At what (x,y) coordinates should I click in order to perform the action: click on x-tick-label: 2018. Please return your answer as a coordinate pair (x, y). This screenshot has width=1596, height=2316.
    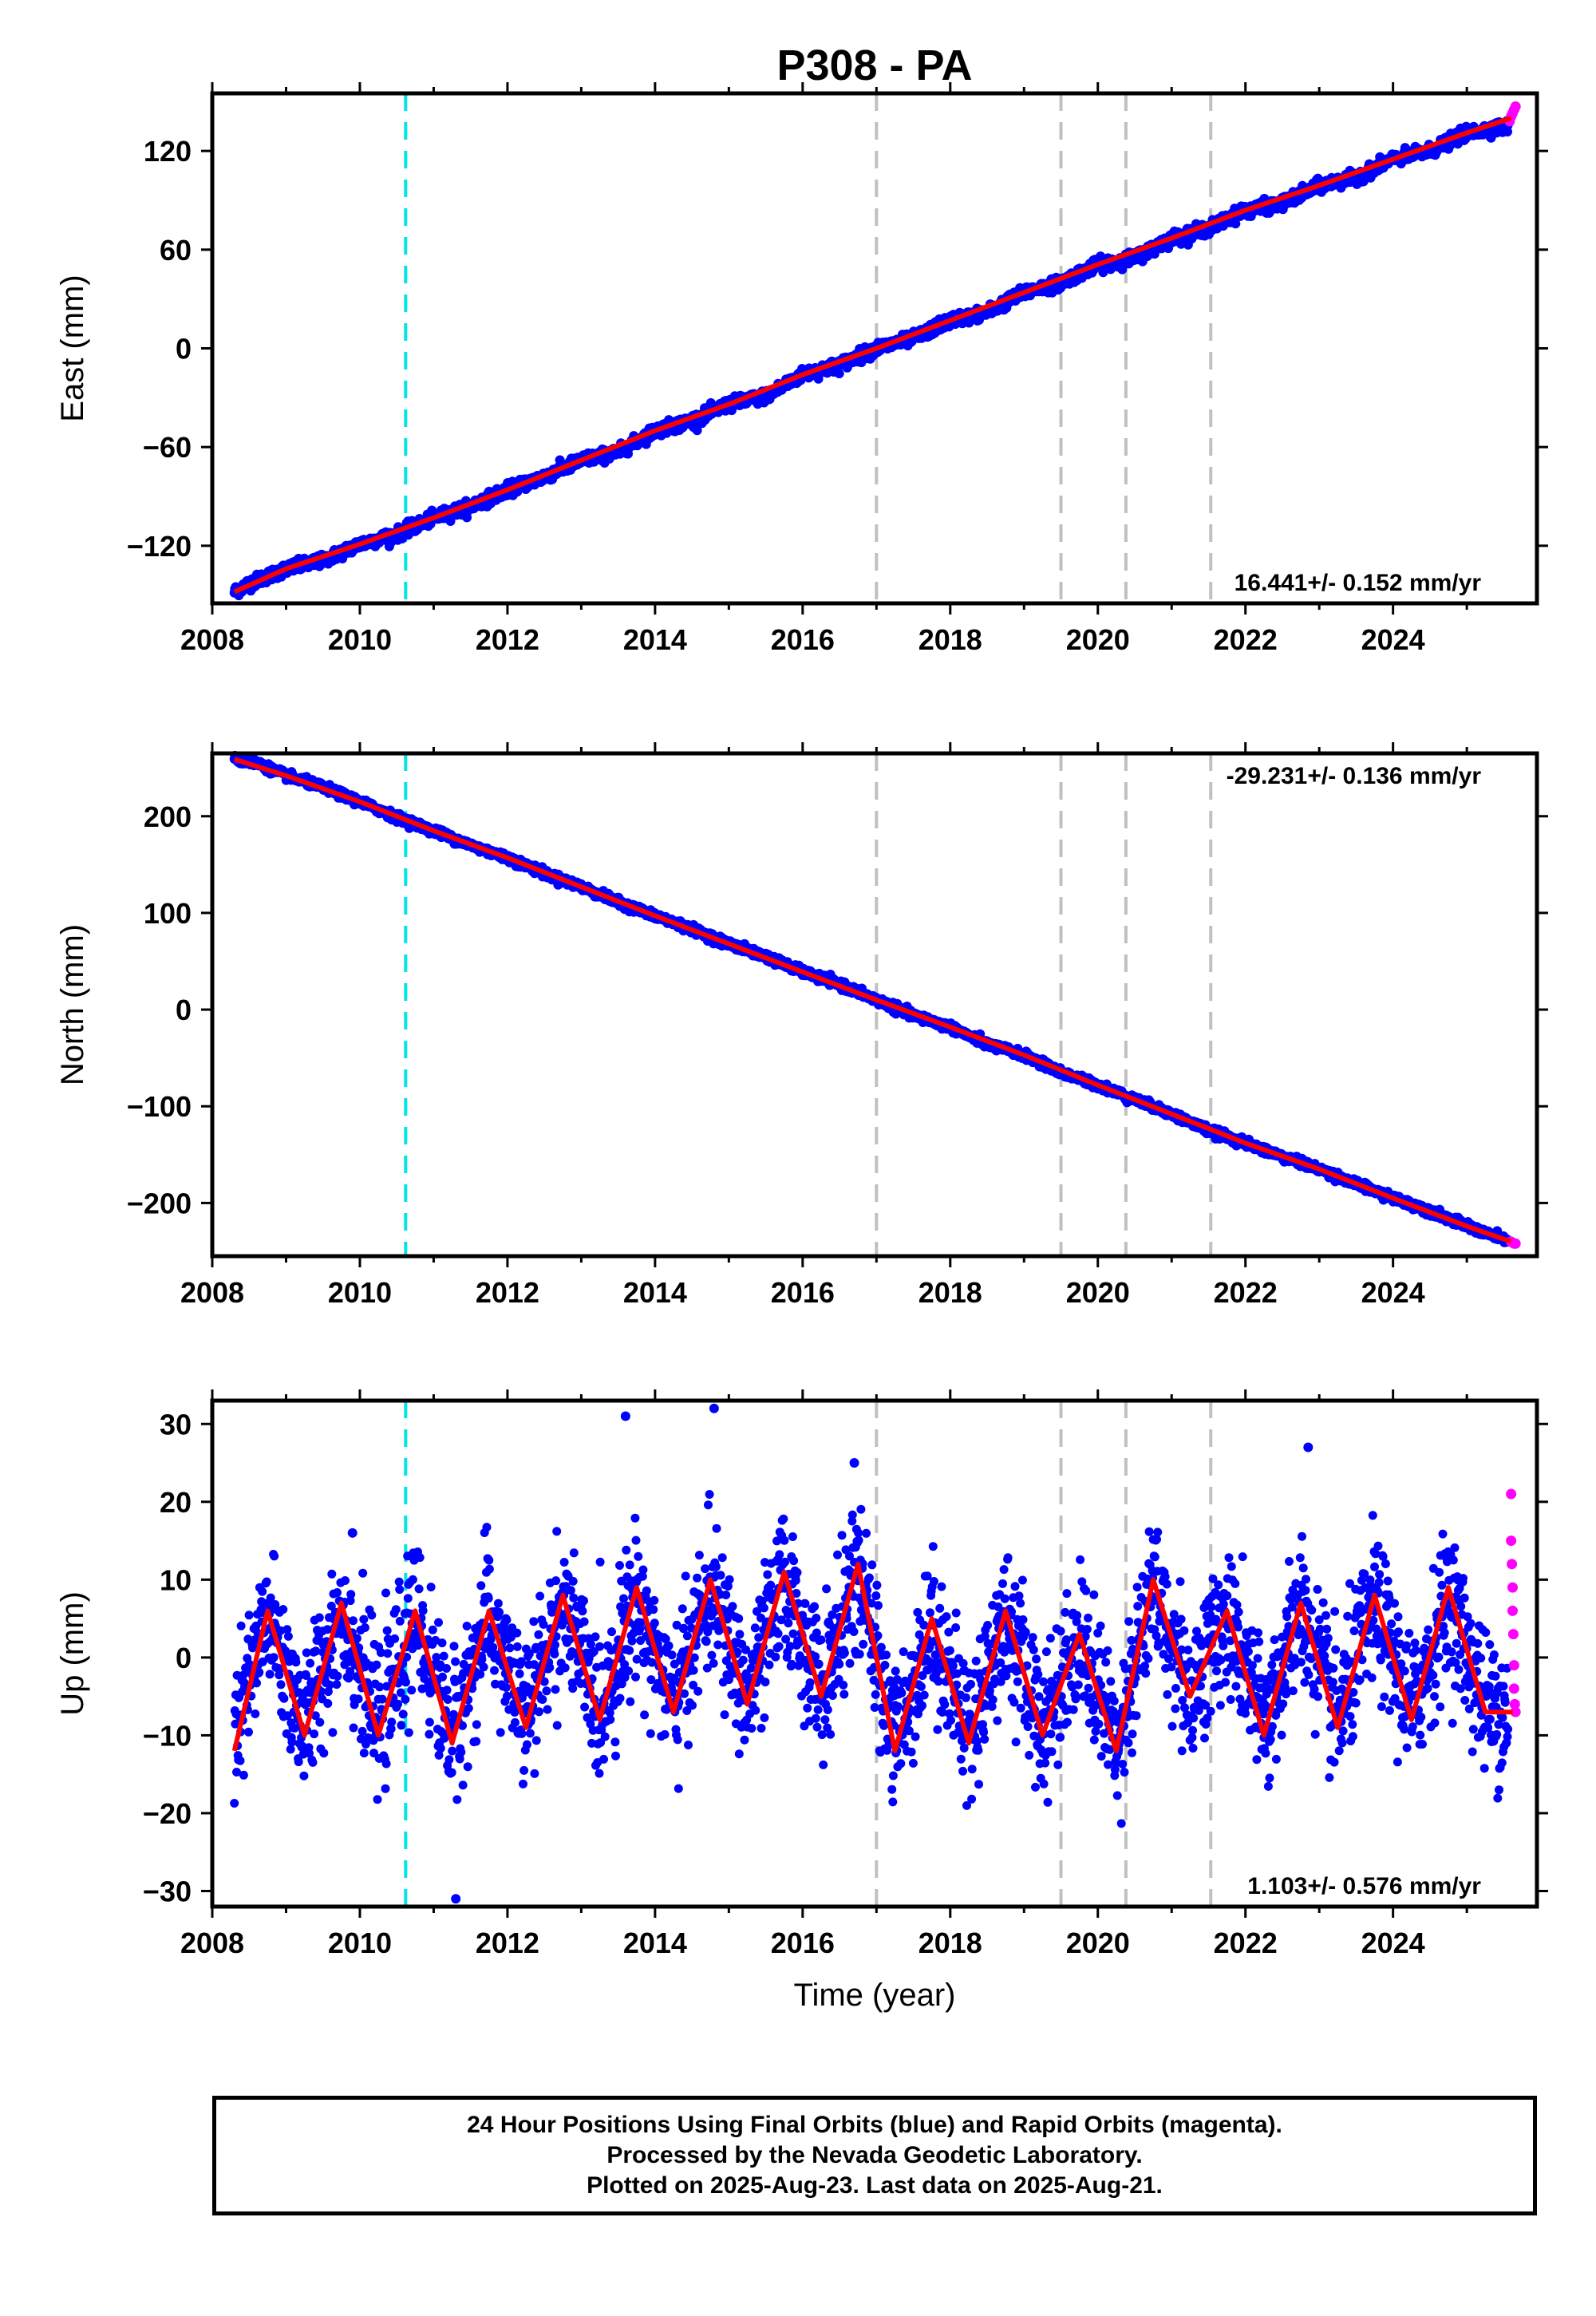
    Looking at the image, I should click on (950, 639).